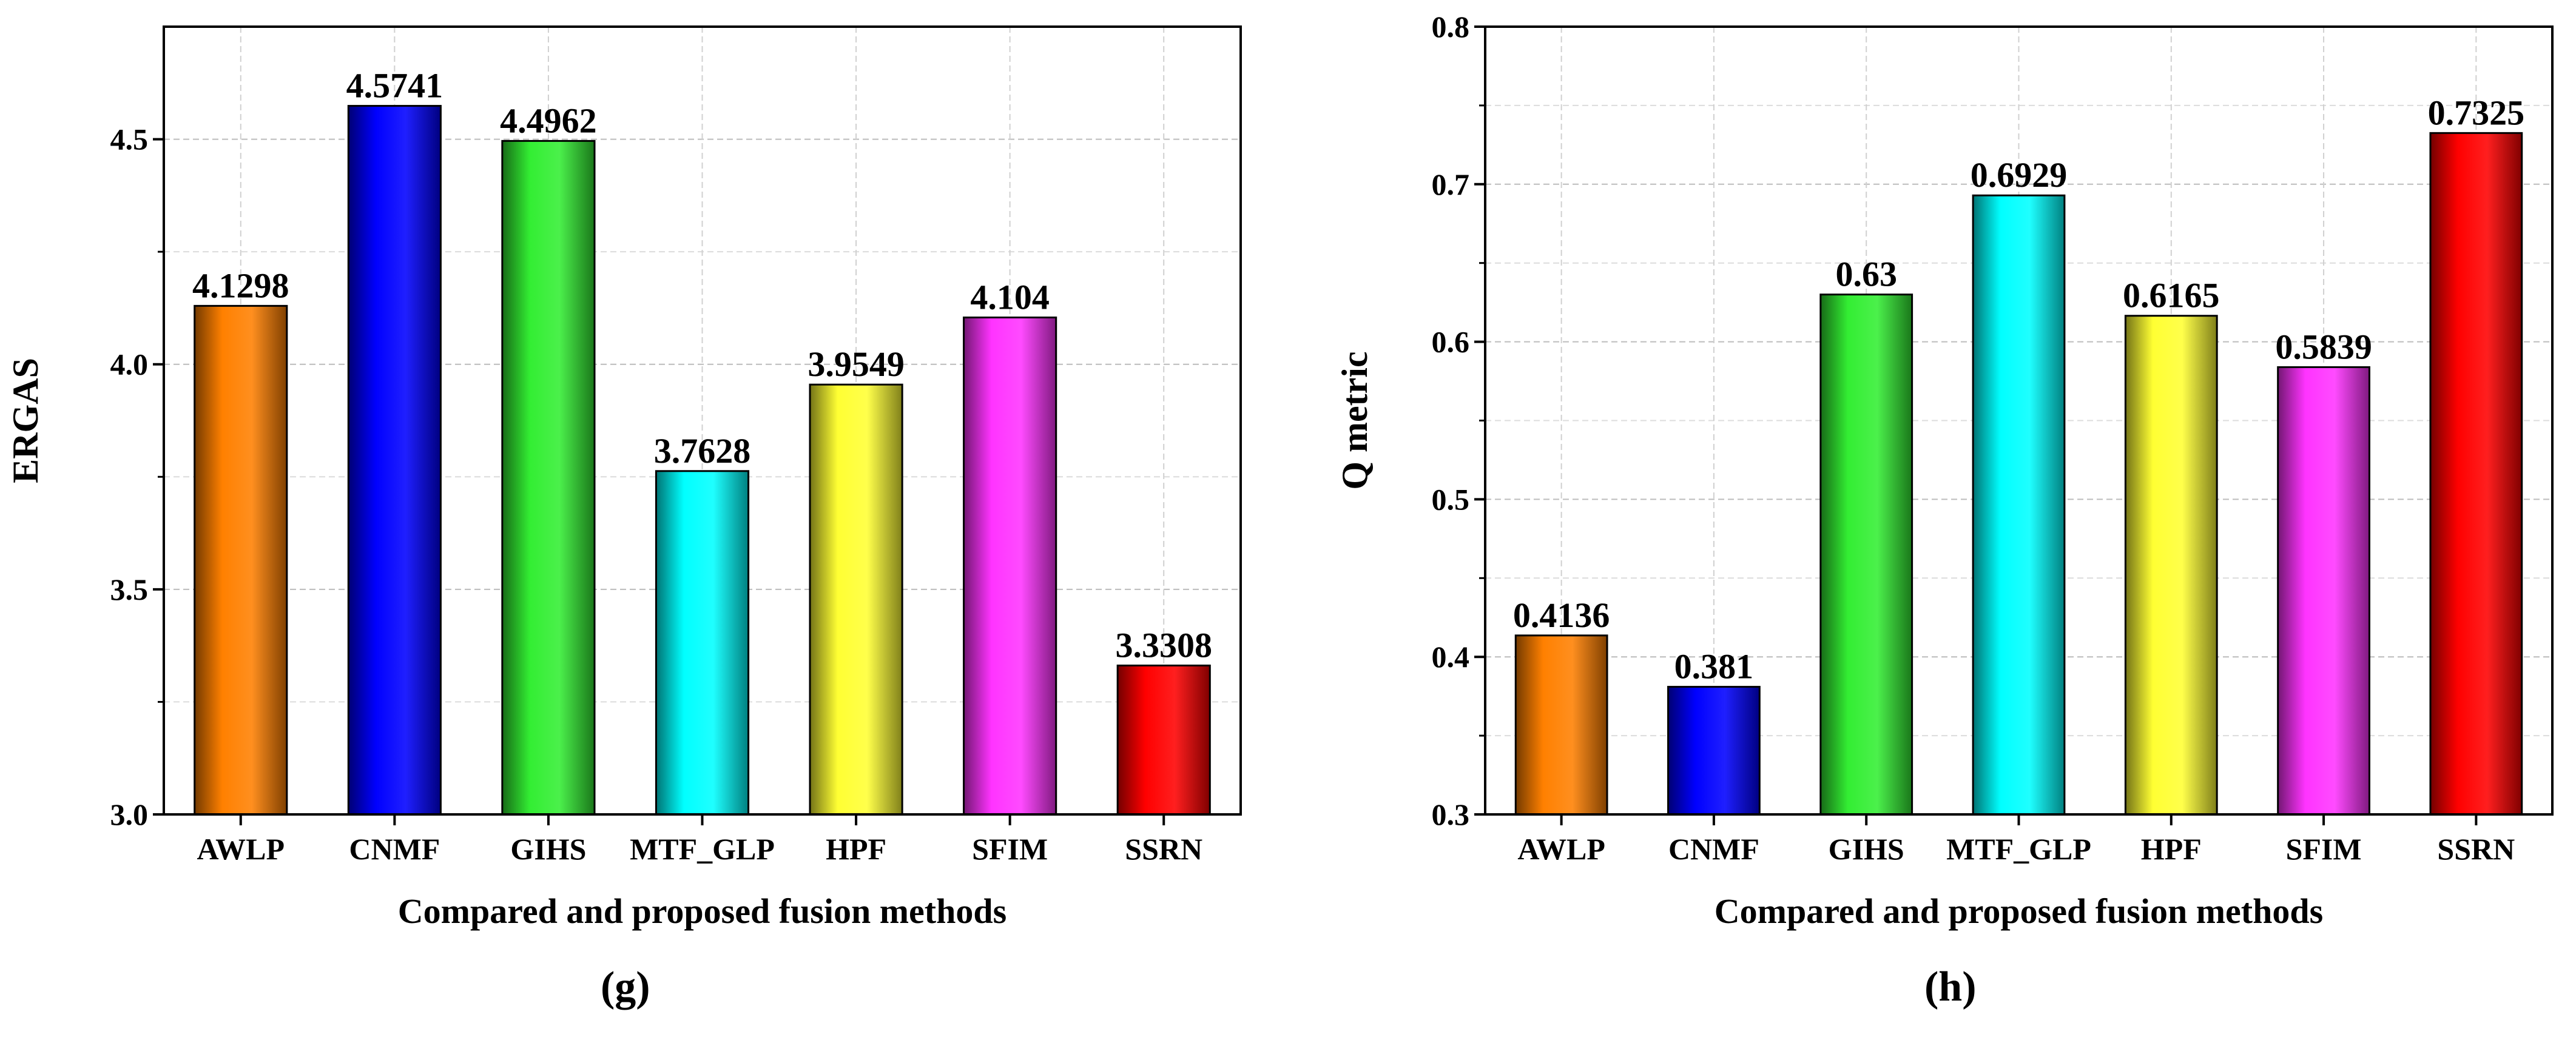  I want to click on data-label: 4.4962, so click(549, 120).